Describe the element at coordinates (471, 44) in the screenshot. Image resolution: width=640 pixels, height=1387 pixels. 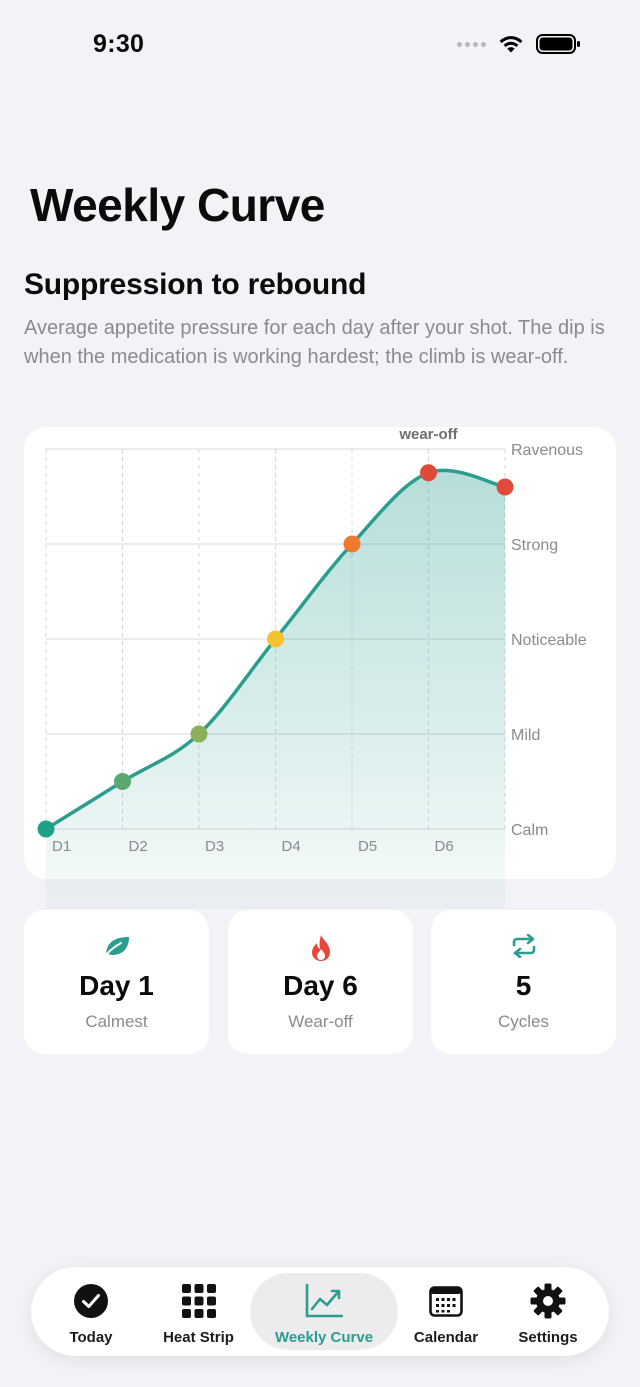
I see `cellular-signal-icon` at that location.